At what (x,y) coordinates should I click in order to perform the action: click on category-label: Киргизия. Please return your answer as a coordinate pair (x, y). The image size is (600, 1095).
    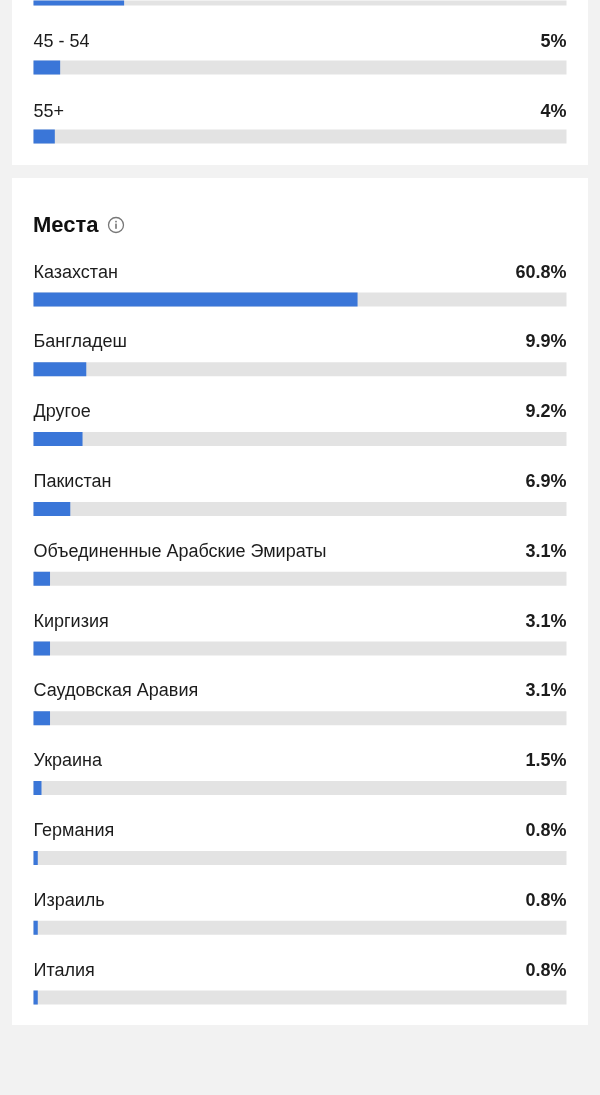
    Looking at the image, I should click on (71, 620).